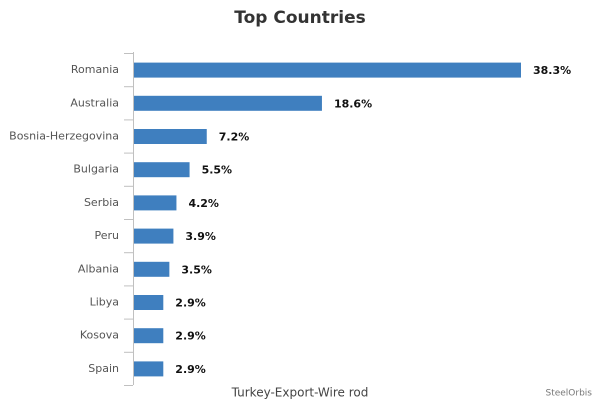 The width and height of the screenshot is (600, 400). What do you see at coordinates (98, 268) in the screenshot?
I see `y-tick-label: Albania` at bounding box center [98, 268].